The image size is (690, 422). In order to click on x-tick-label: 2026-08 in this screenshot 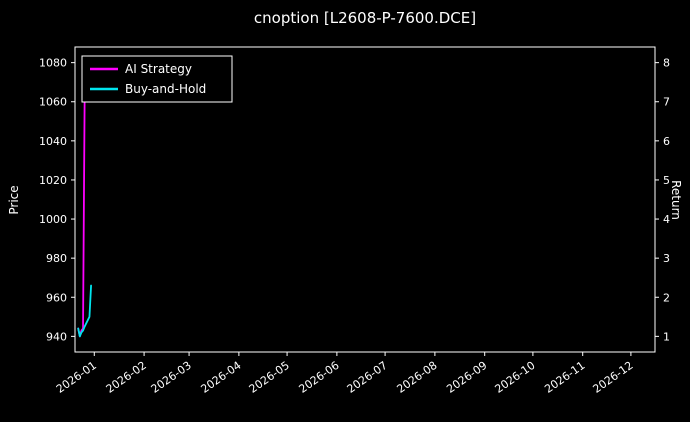, I will do `click(416, 377)`.